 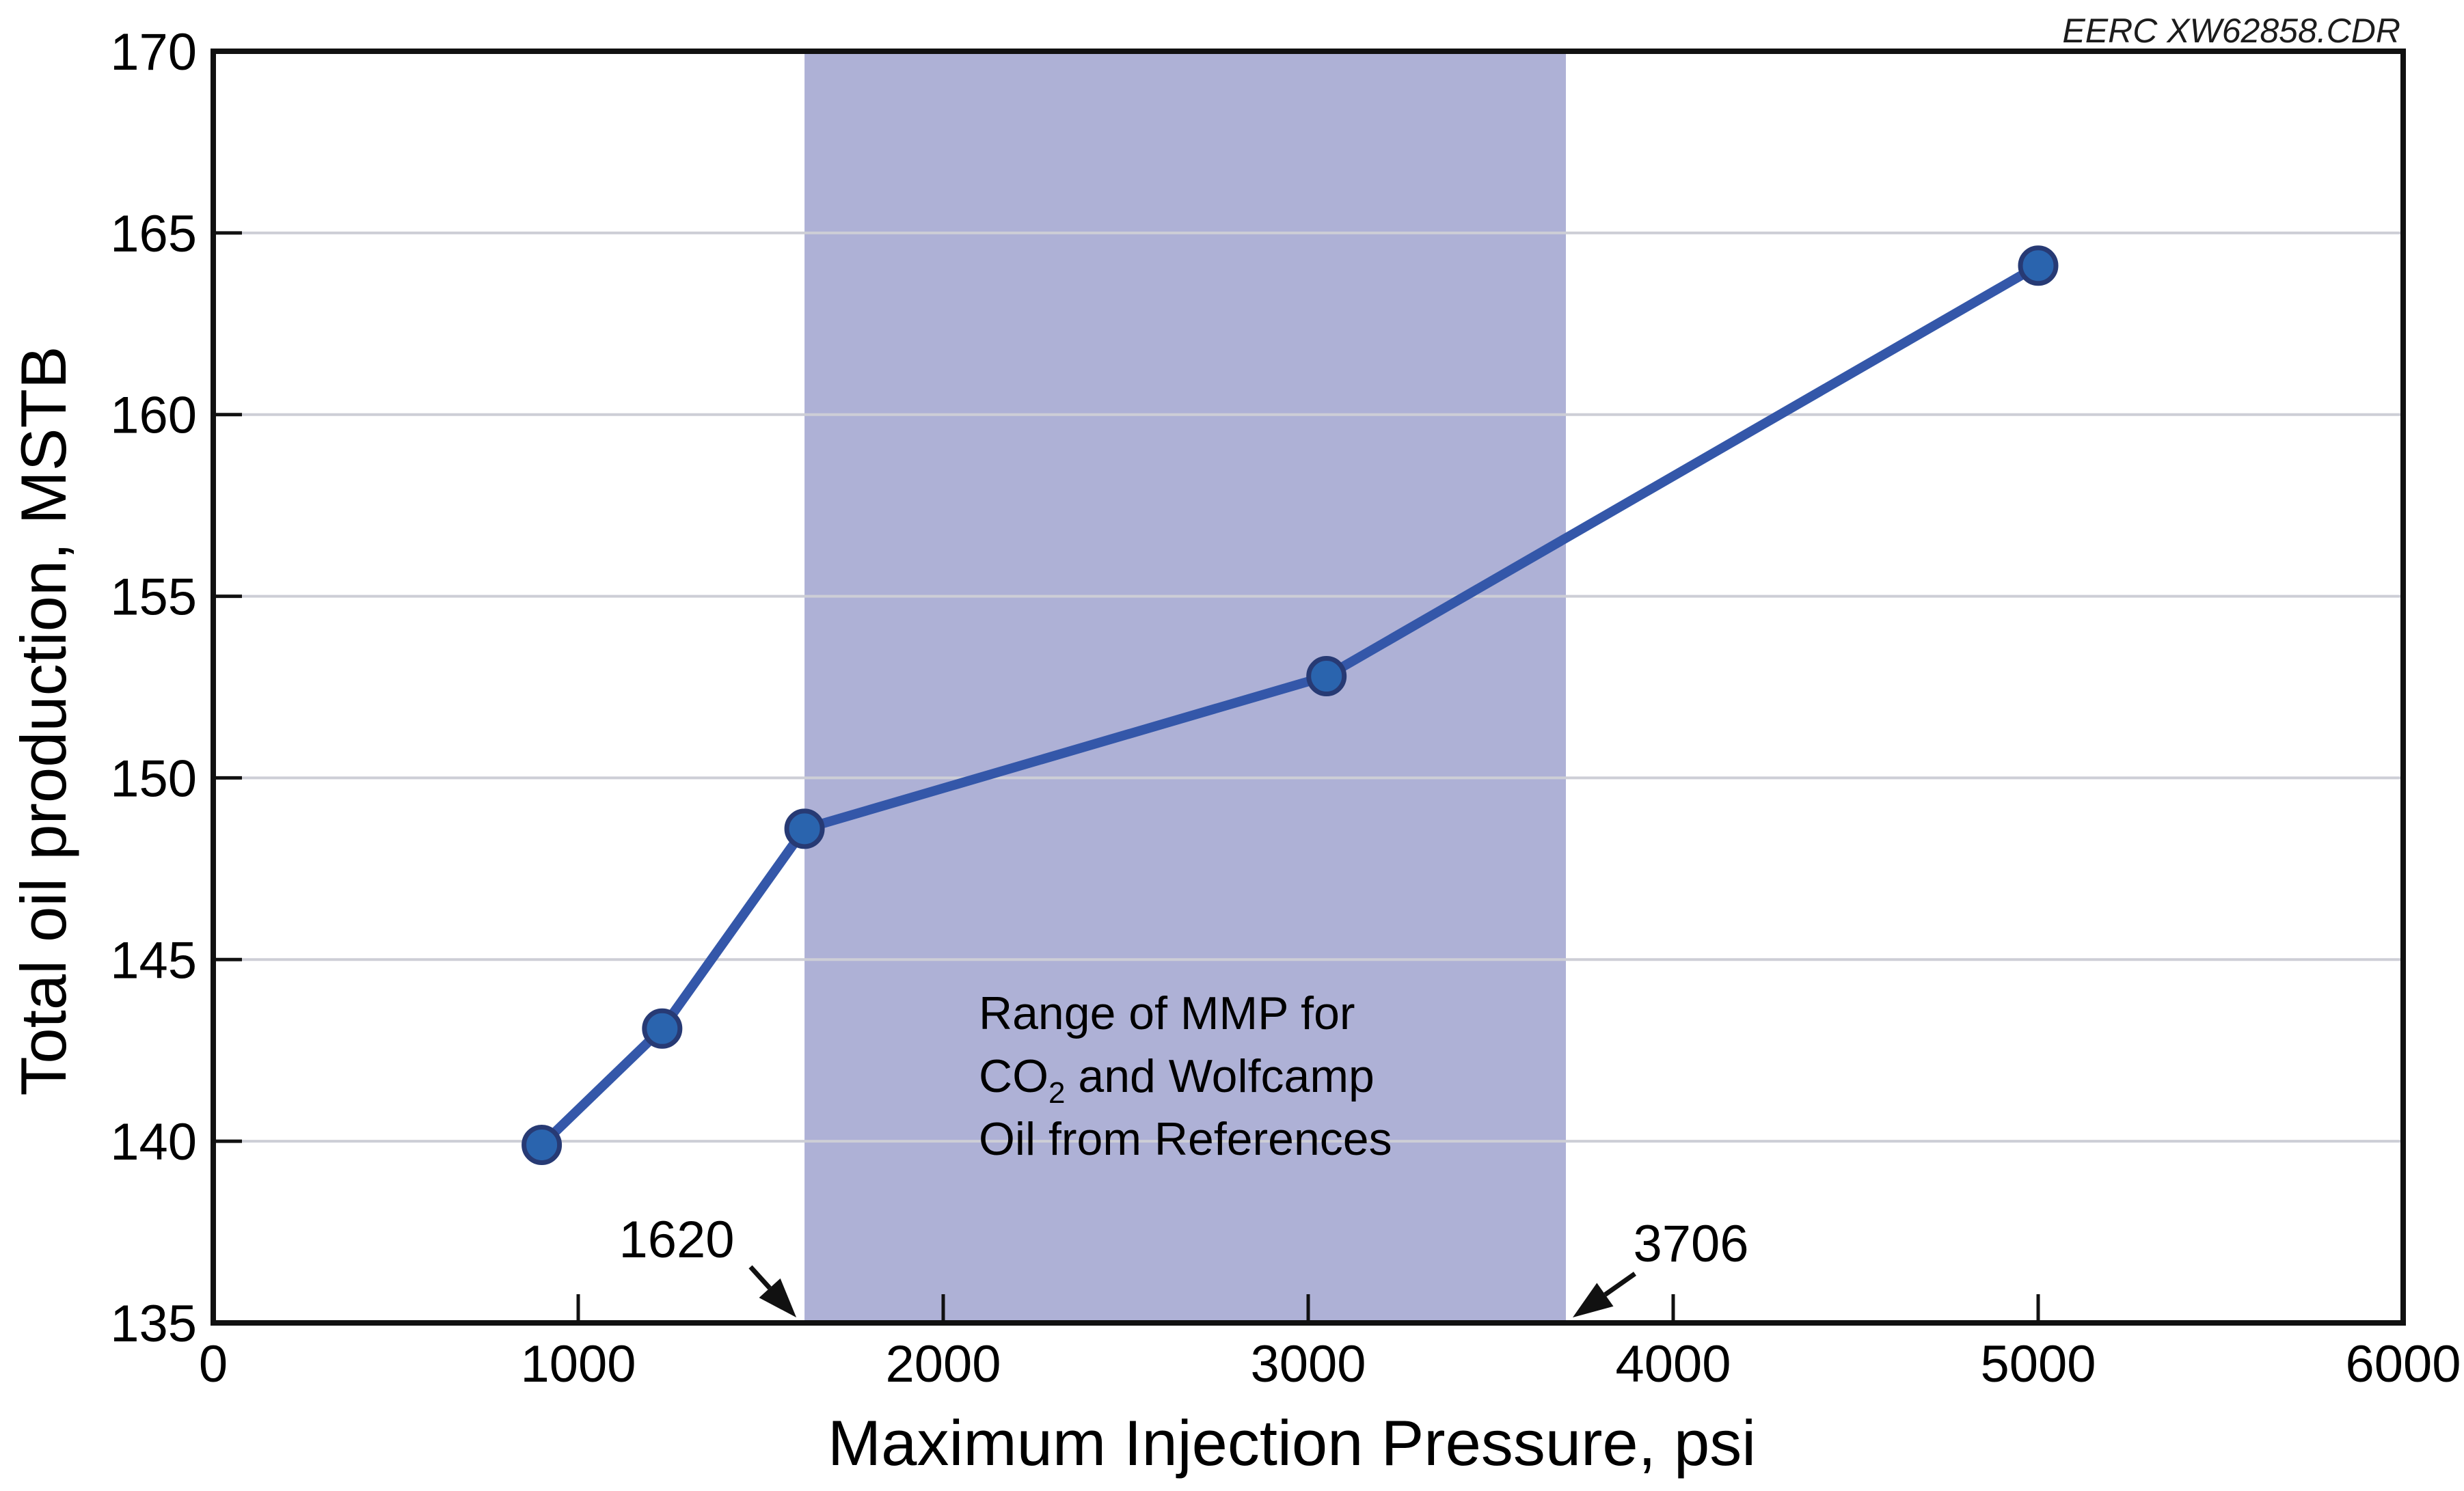 What do you see at coordinates (2403, 1364) in the screenshot?
I see `x-tick-label-6000: 6000` at bounding box center [2403, 1364].